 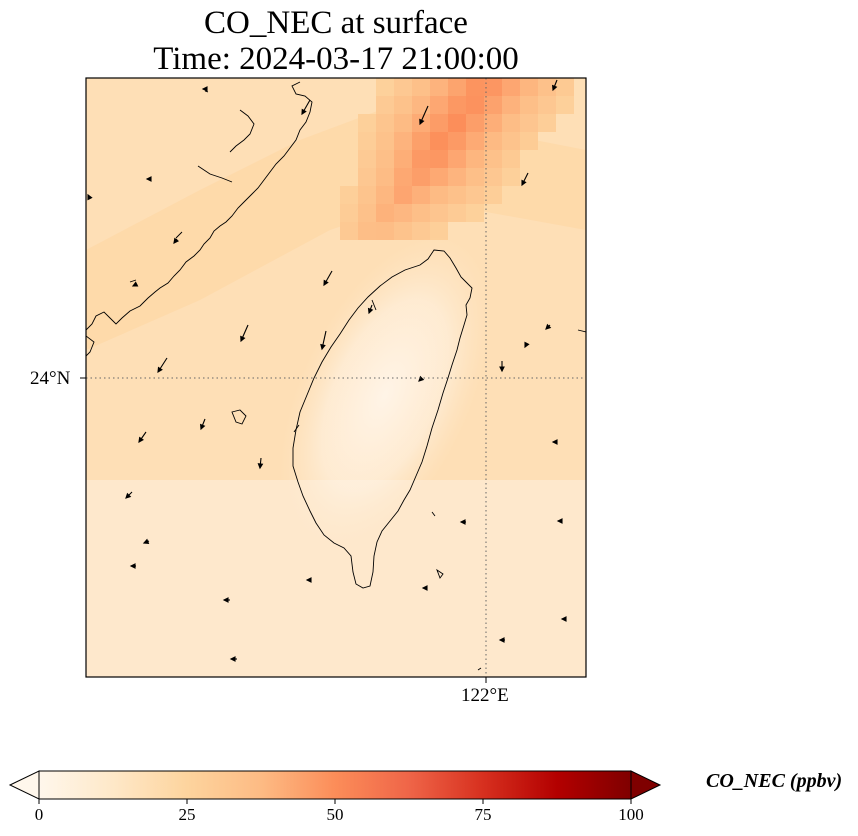 I want to click on colorbar-extend-min, so click(x=24, y=785).